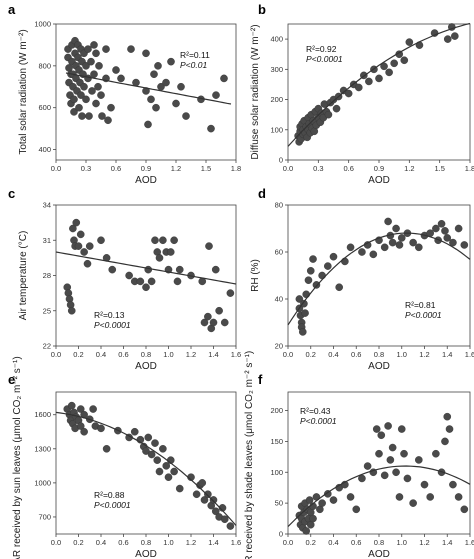  I want to click on x-tick-label: 1.8, so click(236, 168).